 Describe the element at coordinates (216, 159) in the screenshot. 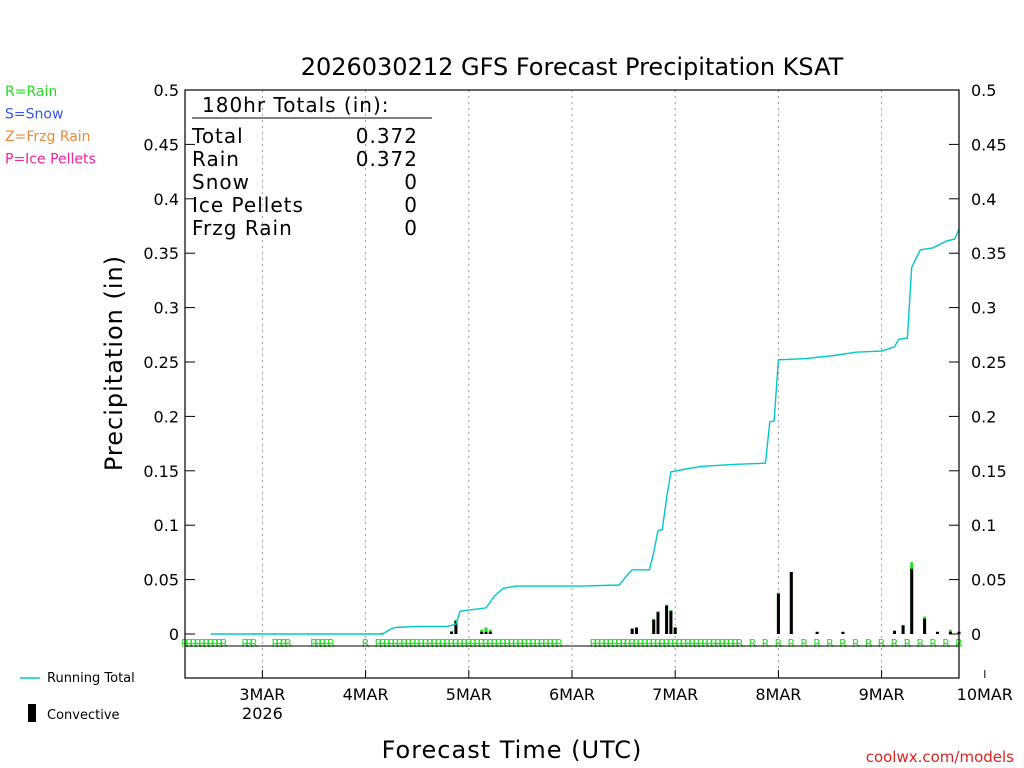

I see `totals-row-label: Rain` at that location.